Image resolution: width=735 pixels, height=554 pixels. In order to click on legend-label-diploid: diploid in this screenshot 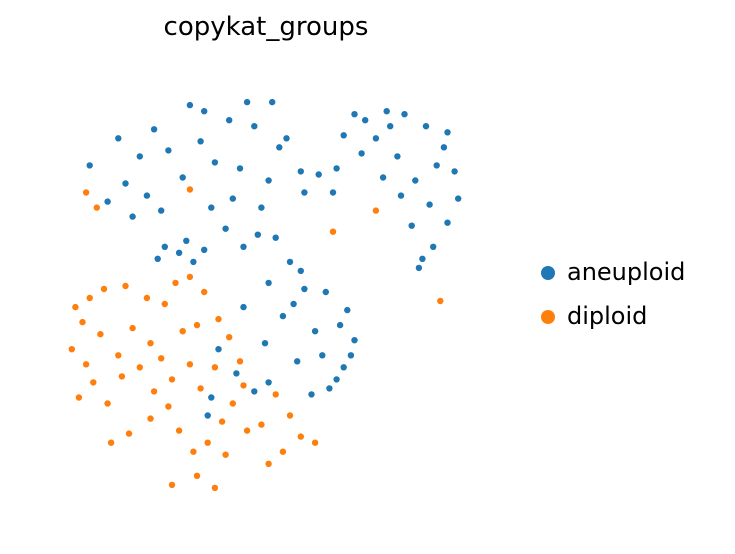, I will do `click(607, 316)`.